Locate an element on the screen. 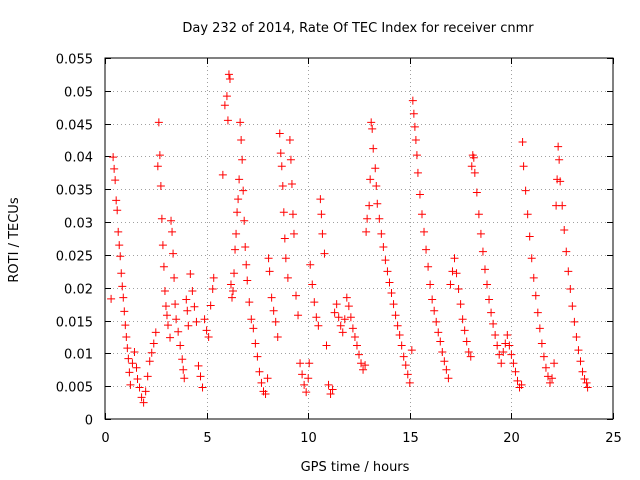 The image size is (640, 480). y-tick-label: 0.005 is located at coordinates (74, 388).